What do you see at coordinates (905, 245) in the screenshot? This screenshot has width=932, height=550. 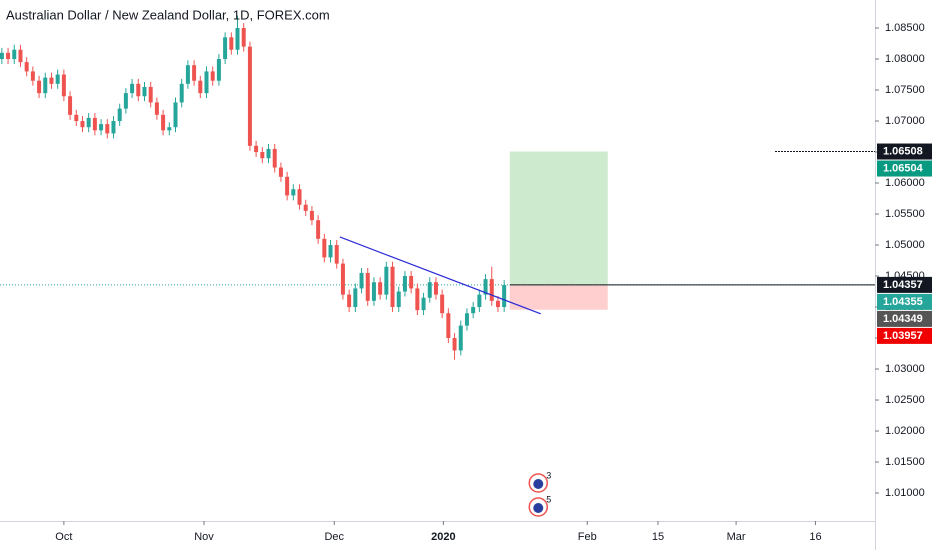 I see `y-tick-label: 1.05000` at bounding box center [905, 245].